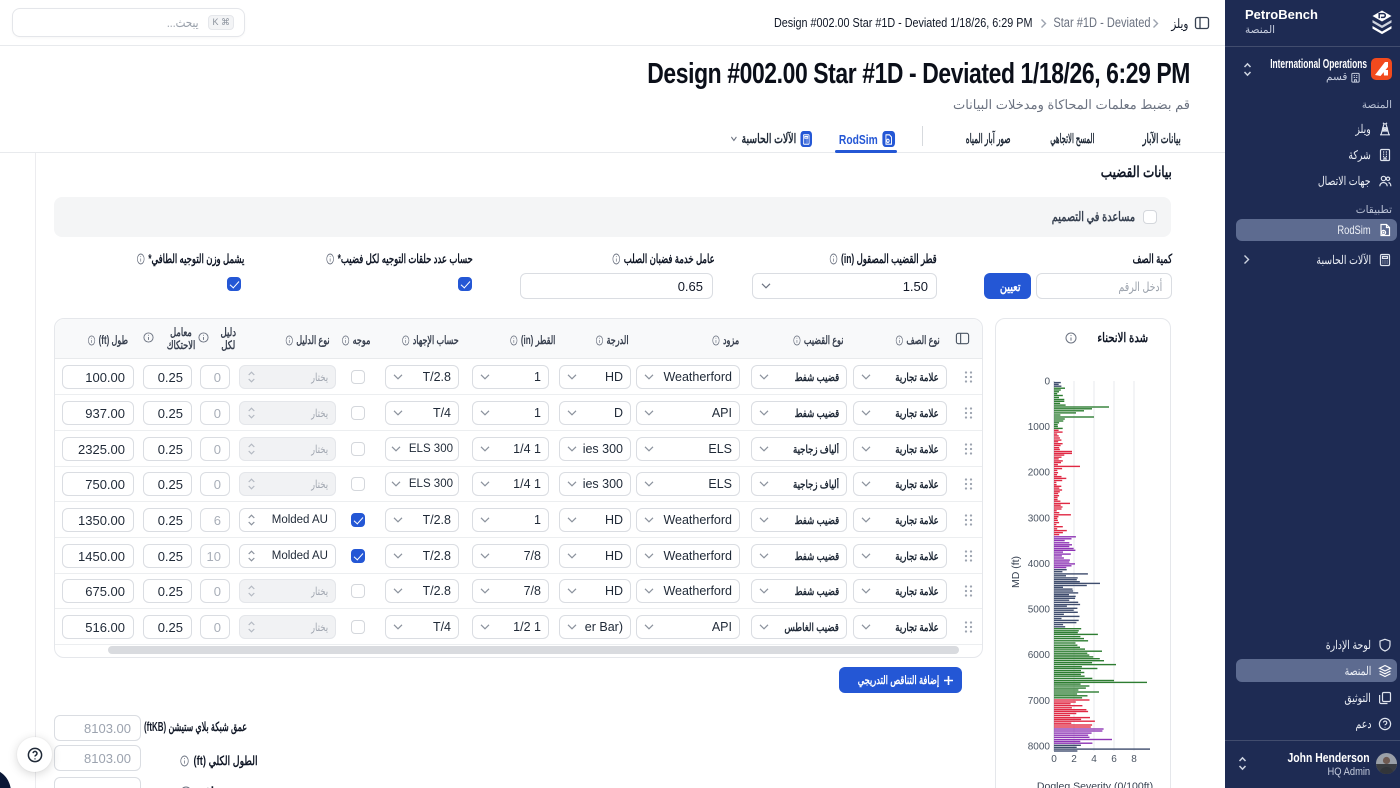  Describe the element at coordinates (1039, 655) in the screenshot. I see `svg-text: 6000` at that location.